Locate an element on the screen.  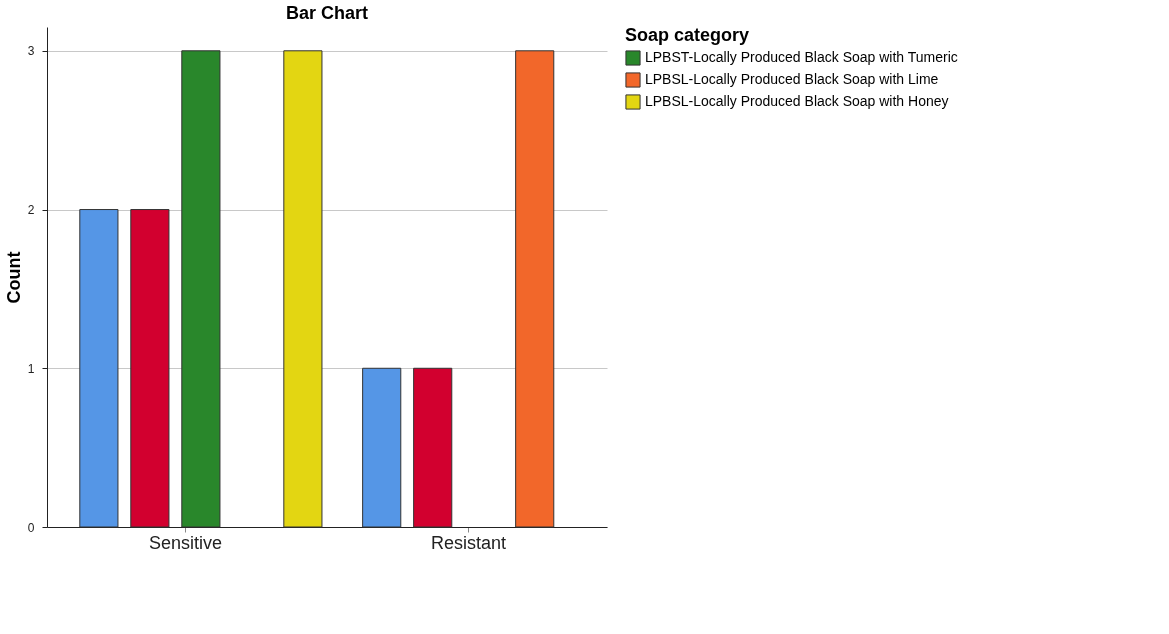
legend-title: Soap category is located at coordinates (687, 35).